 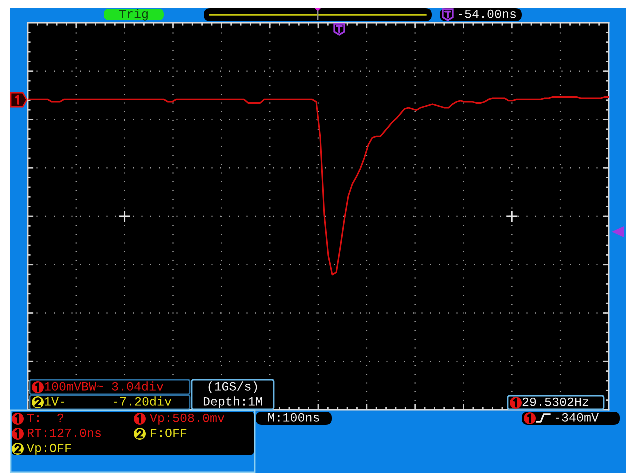 What do you see at coordinates (555, 402) in the screenshot?
I see `text: 29.5302Hz` at bounding box center [555, 402].